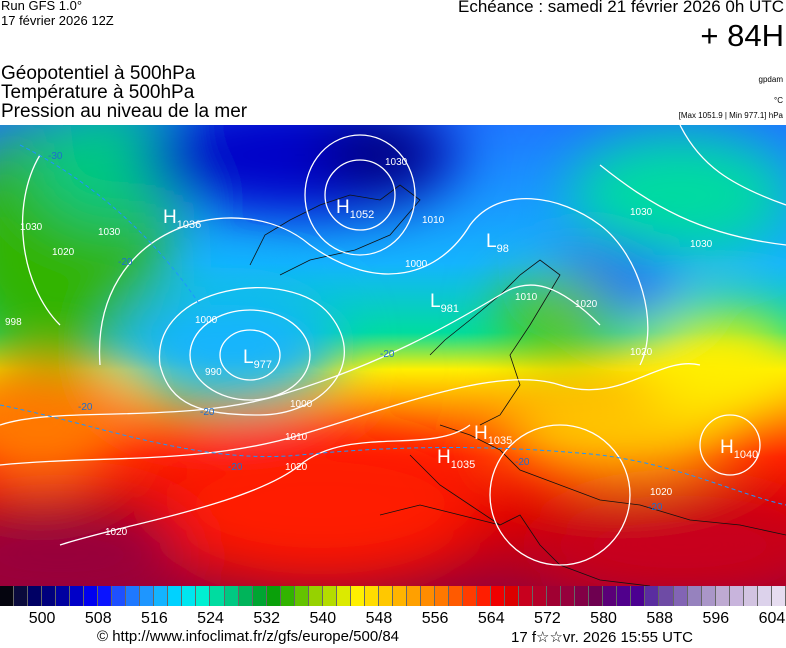 The image size is (786, 648). What do you see at coordinates (772, 618) in the screenshot?
I see `colorbar-tick-label: 604` at bounding box center [772, 618].